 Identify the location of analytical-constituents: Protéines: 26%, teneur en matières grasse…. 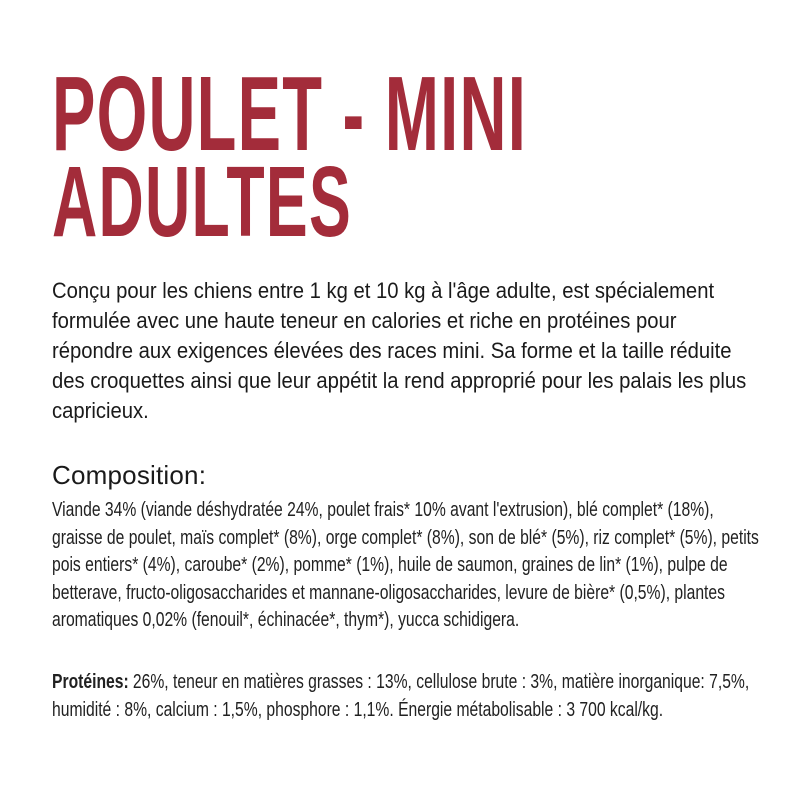
(407, 696).